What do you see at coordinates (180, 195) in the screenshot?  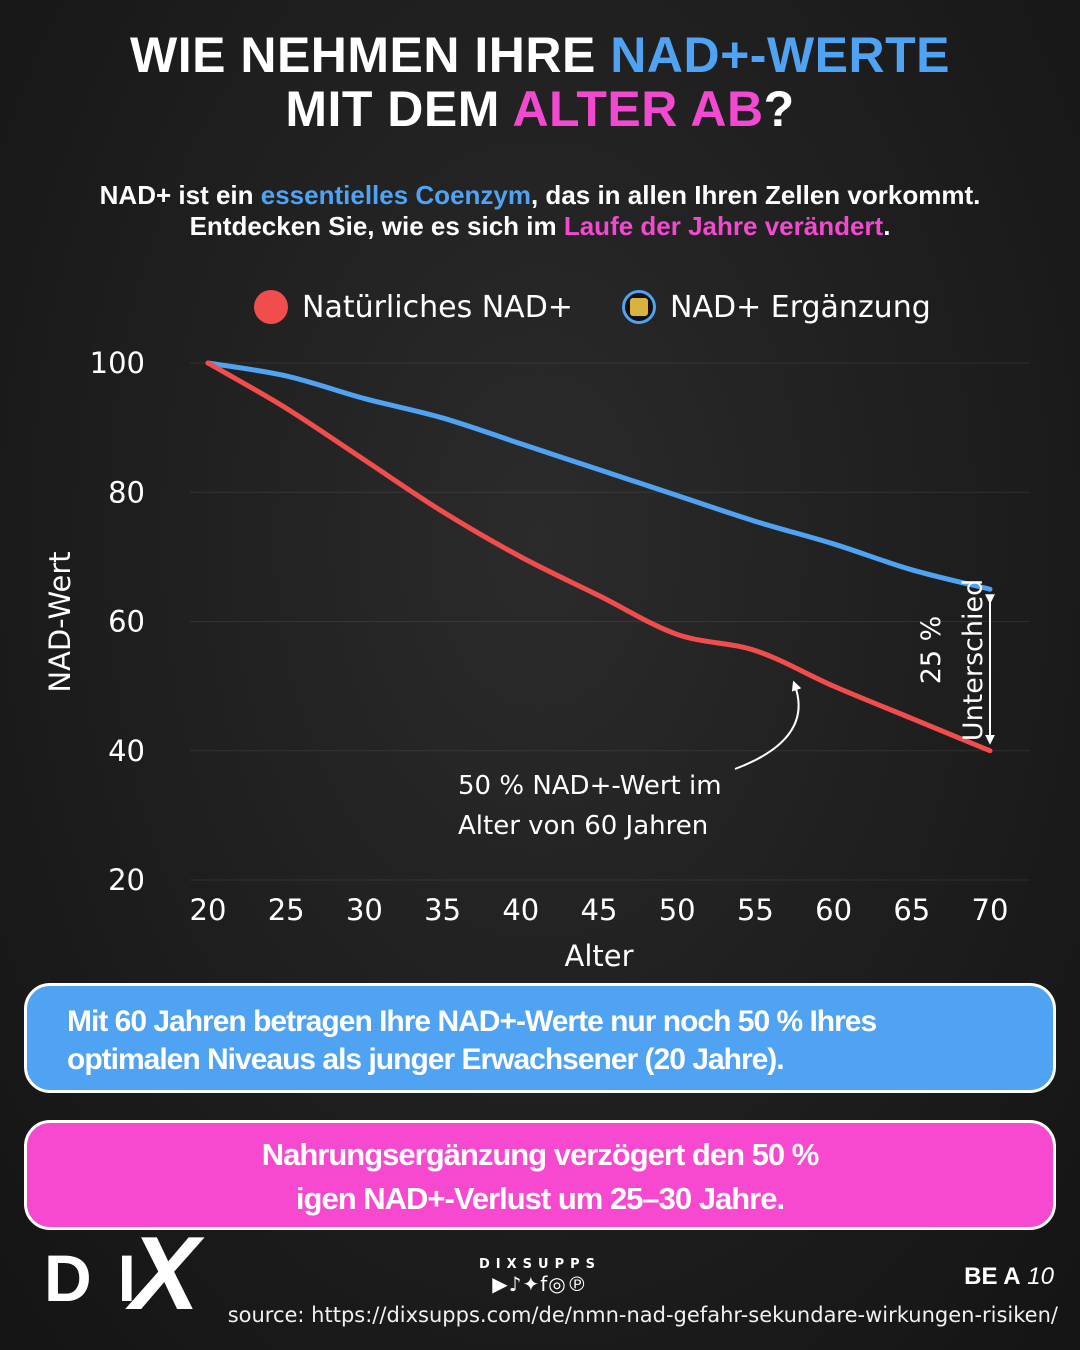 I see `subtitle-line1-a: NAD+ ist ein` at bounding box center [180, 195].